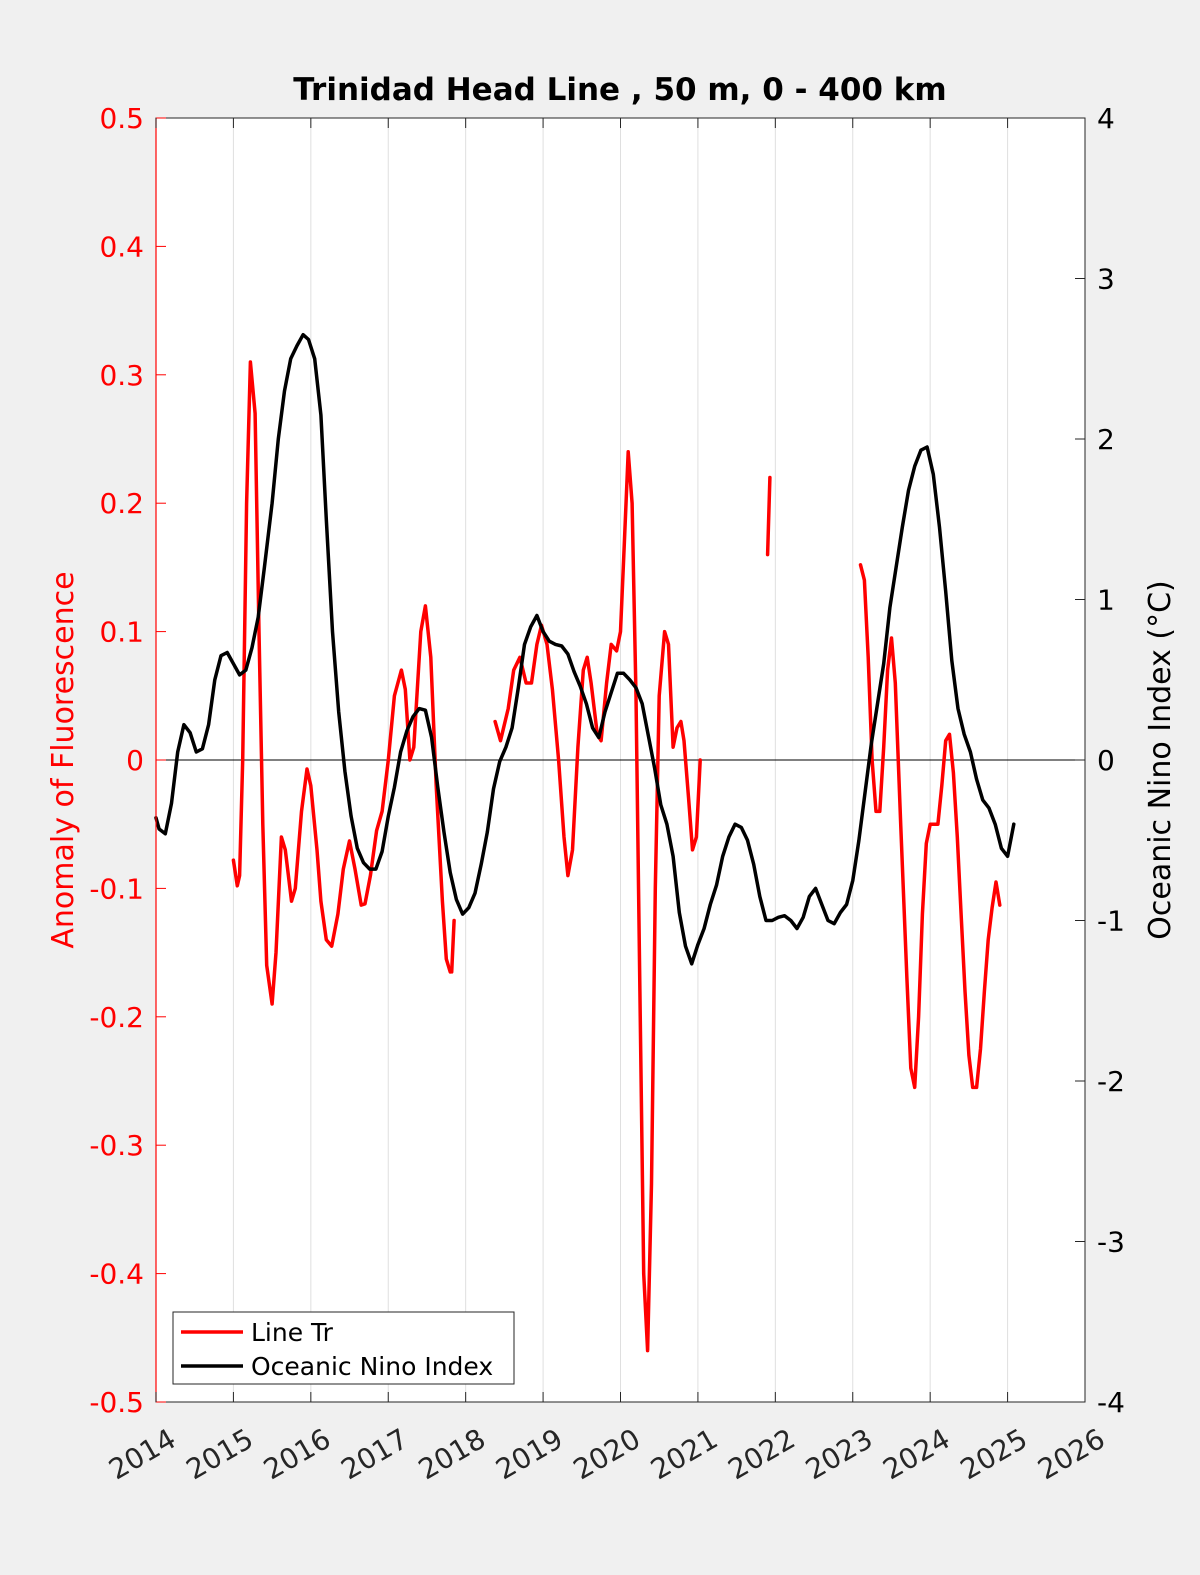  I want to click on x-tick-label: 2026, so click(1071, 1454).